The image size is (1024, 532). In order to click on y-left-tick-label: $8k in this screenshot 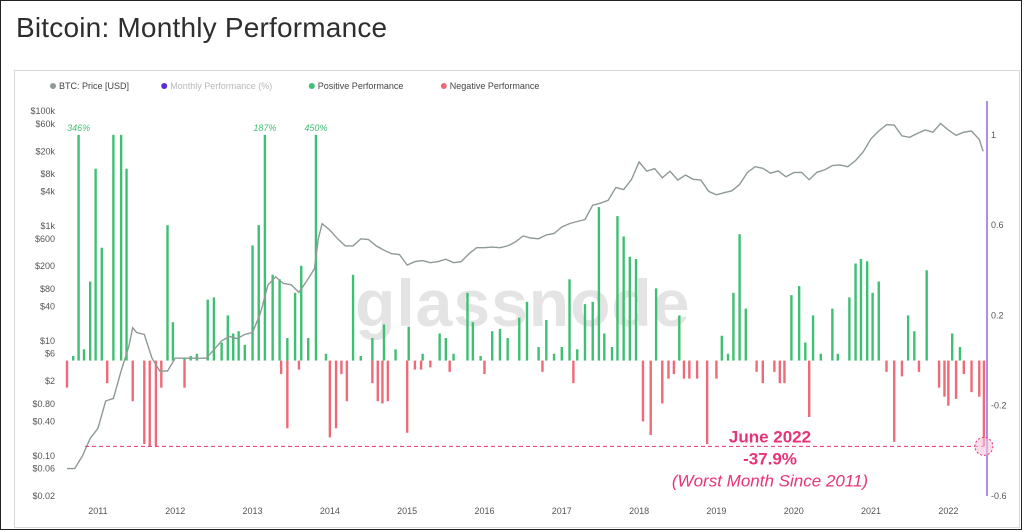, I will do `click(47, 174)`.